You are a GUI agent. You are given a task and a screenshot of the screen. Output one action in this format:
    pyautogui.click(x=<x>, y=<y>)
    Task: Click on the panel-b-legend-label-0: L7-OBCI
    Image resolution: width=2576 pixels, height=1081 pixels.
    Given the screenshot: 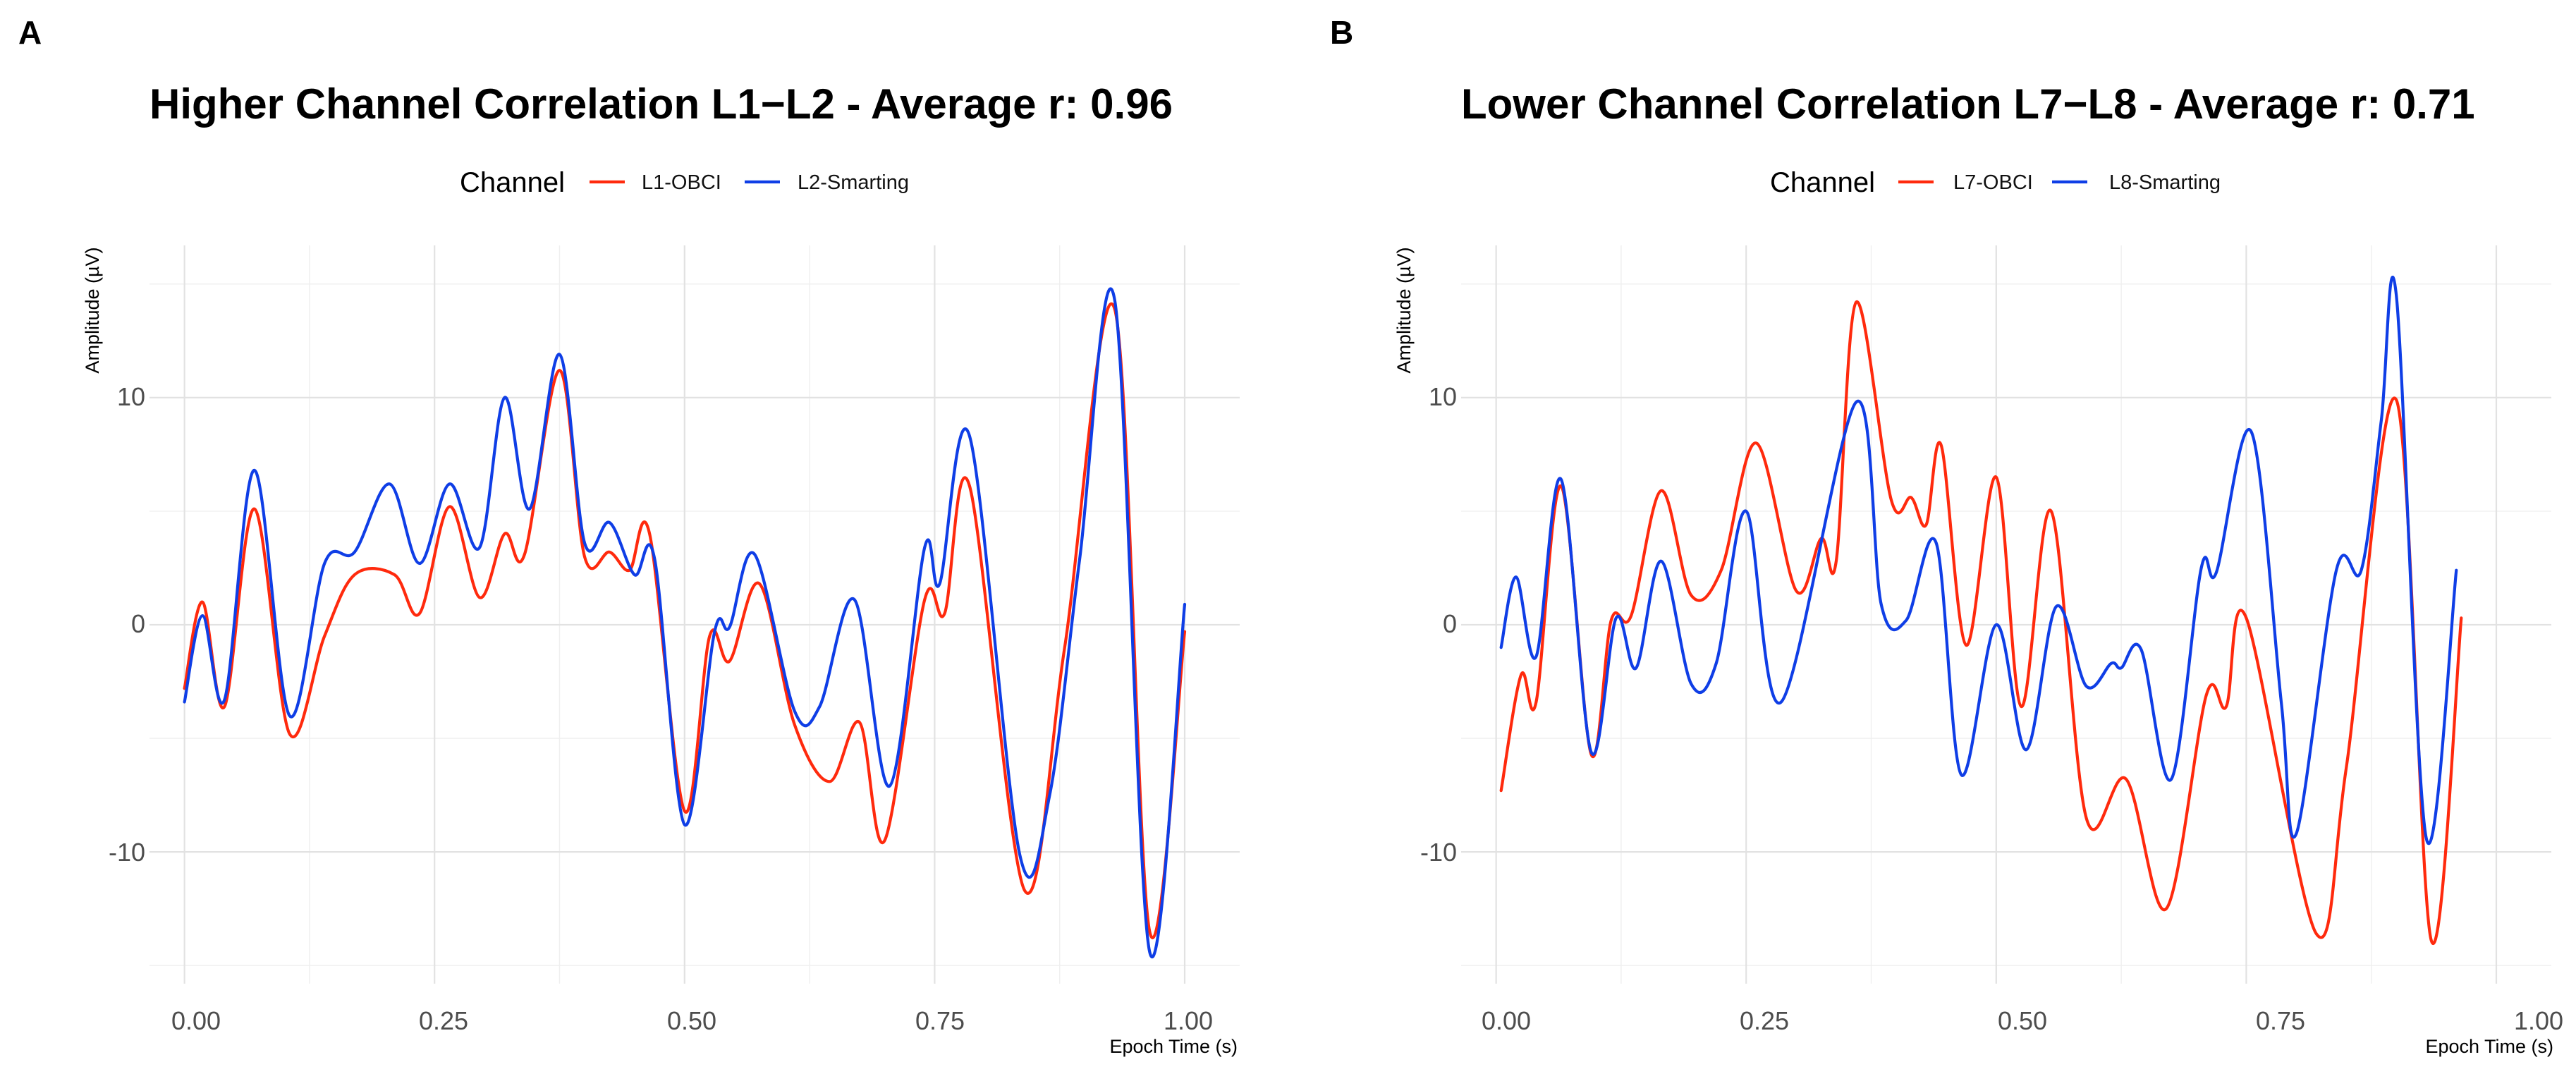 What is the action you would take?
    pyautogui.click(x=1993, y=182)
    